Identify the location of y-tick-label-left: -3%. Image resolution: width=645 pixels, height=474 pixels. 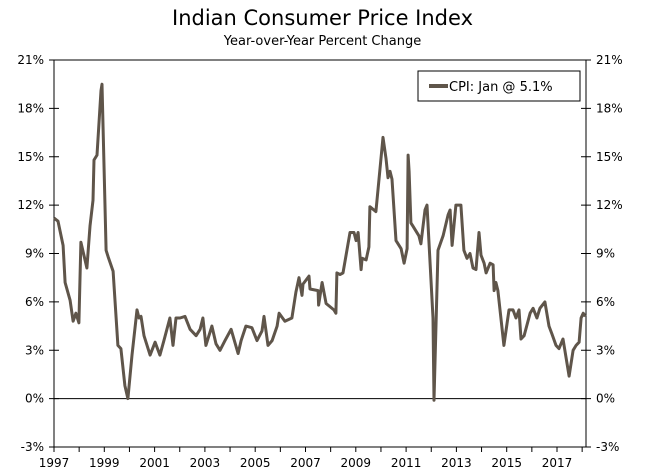
(32, 447).